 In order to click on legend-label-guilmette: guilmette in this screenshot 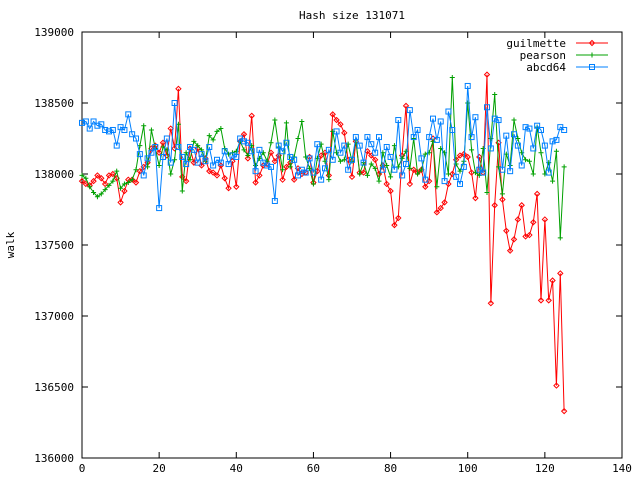, I will do `click(536, 43)`.